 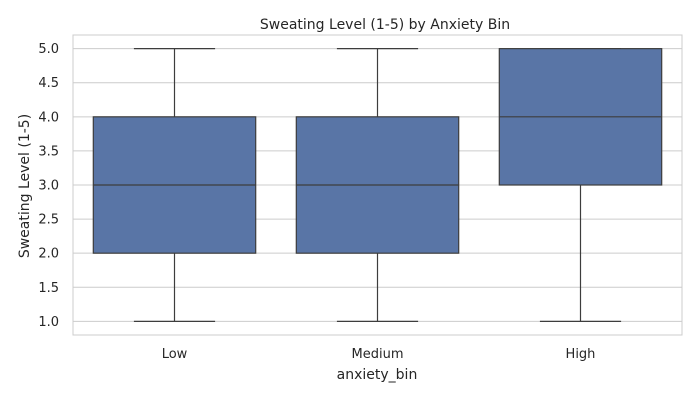 I want to click on y-tick-label: 1.0, so click(x=48, y=322).